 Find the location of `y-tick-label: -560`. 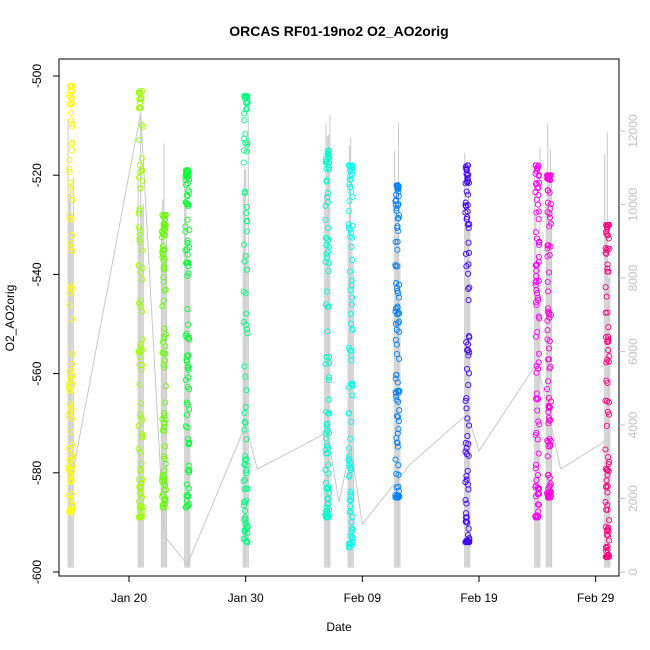

y-tick-label: -560 is located at coordinates (37, 373).